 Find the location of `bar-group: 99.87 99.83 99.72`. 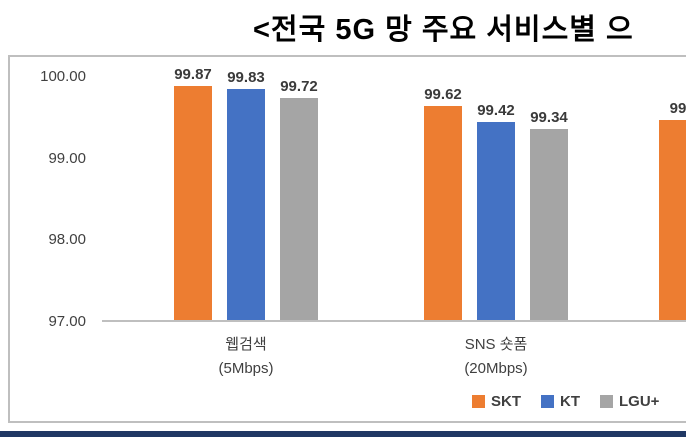

bar-group: 99.87 99.83 99.72 is located at coordinates (246, 193).